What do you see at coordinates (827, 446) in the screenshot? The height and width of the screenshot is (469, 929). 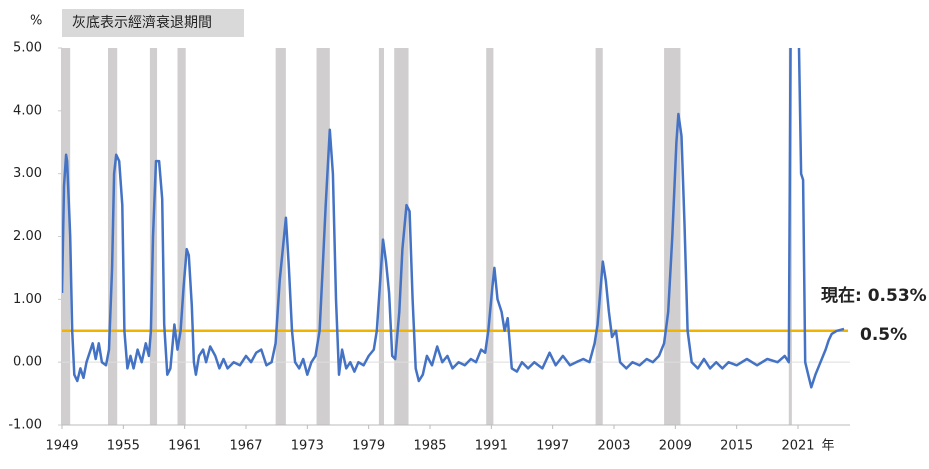 I see `x-unit-label: 年` at bounding box center [827, 446].